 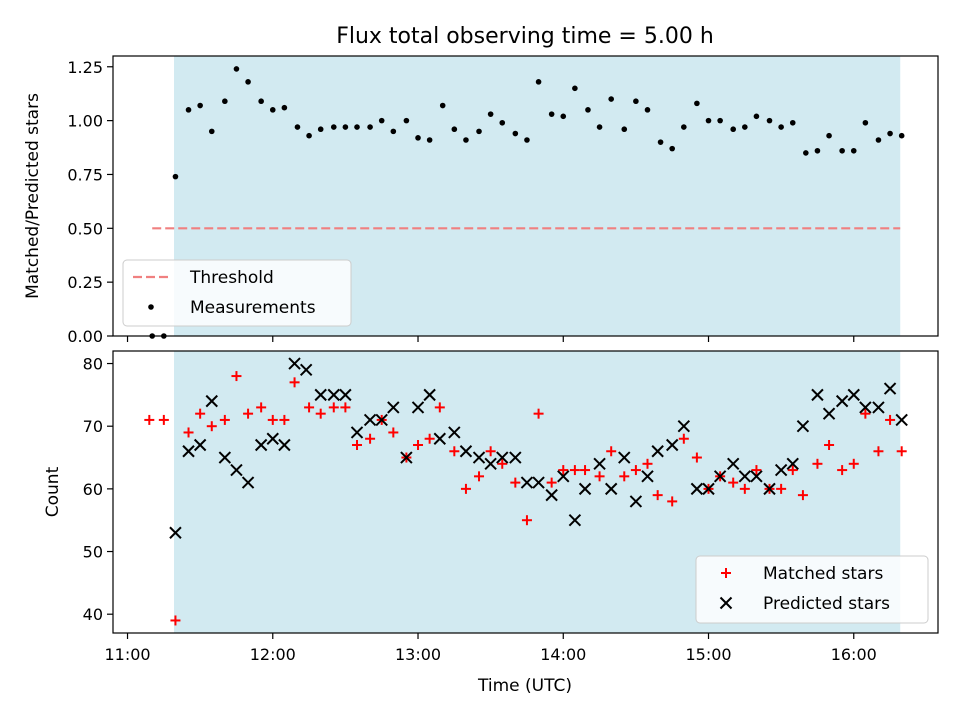 What do you see at coordinates (85, 228) in the screenshot?
I see `y-tick-label: 0.50` at bounding box center [85, 228].